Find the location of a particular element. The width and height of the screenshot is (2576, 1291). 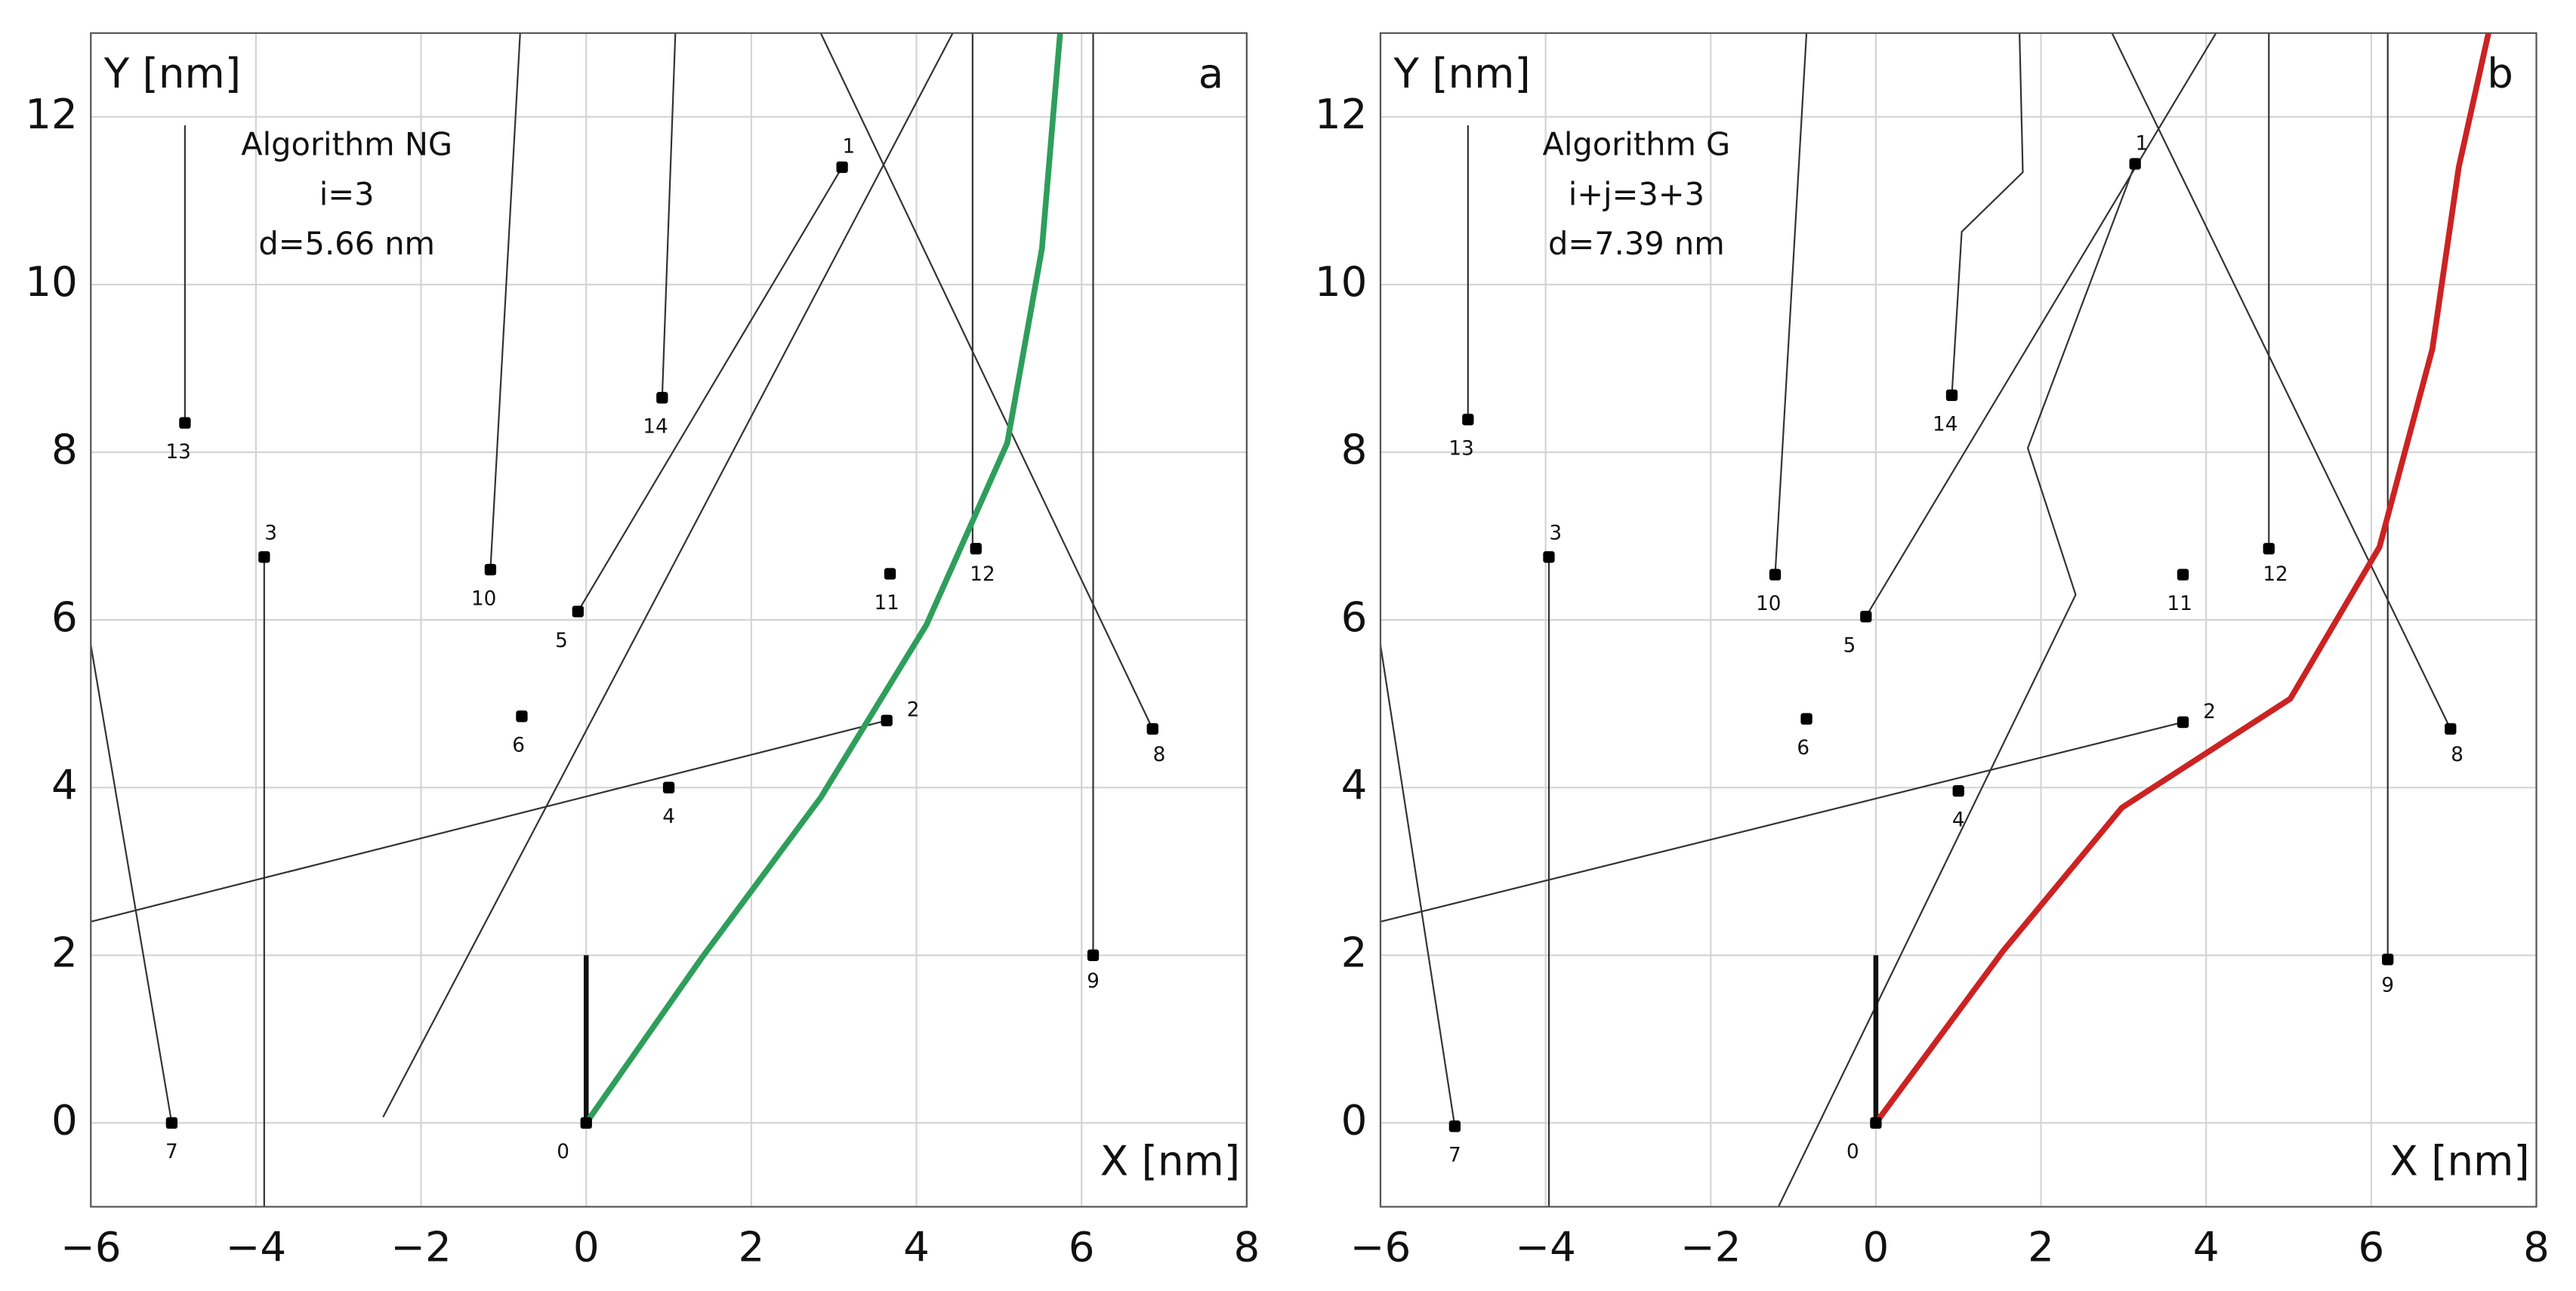

point-label: 8 is located at coordinates (2457, 755).